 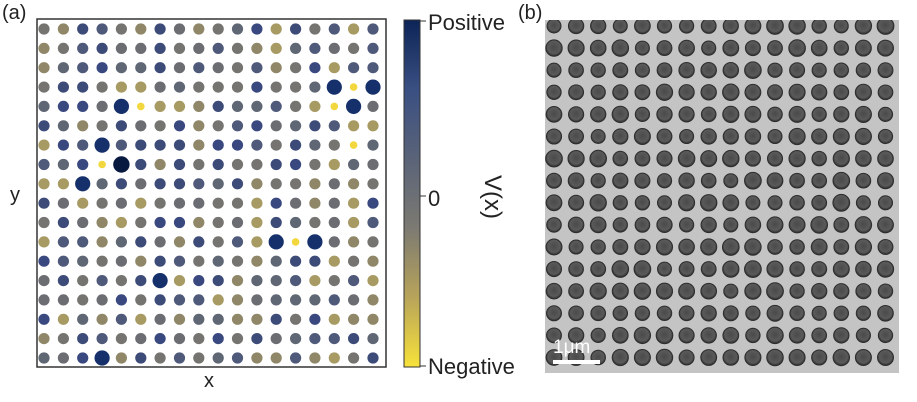 What do you see at coordinates (434, 198) in the screenshot?
I see `colorbar-zero-label: 0` at bounding box center [434, 198].